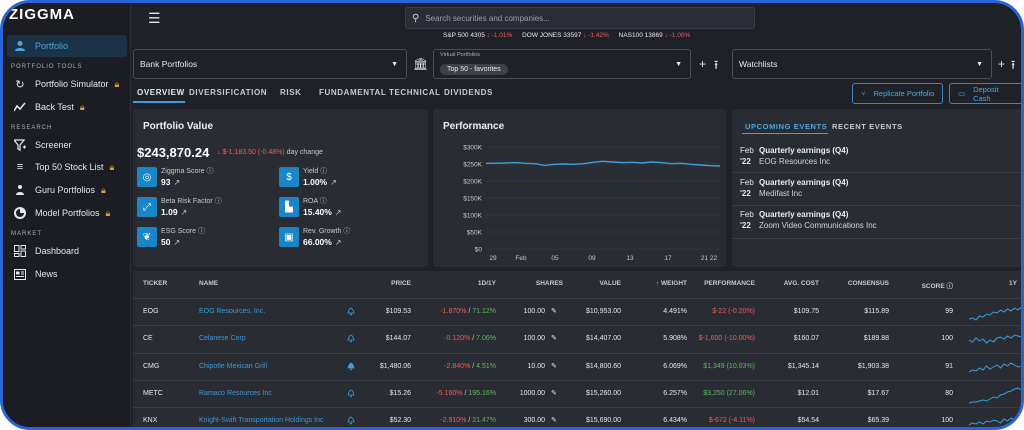 The height and width of the screenshot is (430, 1024). What do you see at coordinates (610, 283) in the screenshot?
I see `col-value: VALUE` at bounding box center [610, 283].